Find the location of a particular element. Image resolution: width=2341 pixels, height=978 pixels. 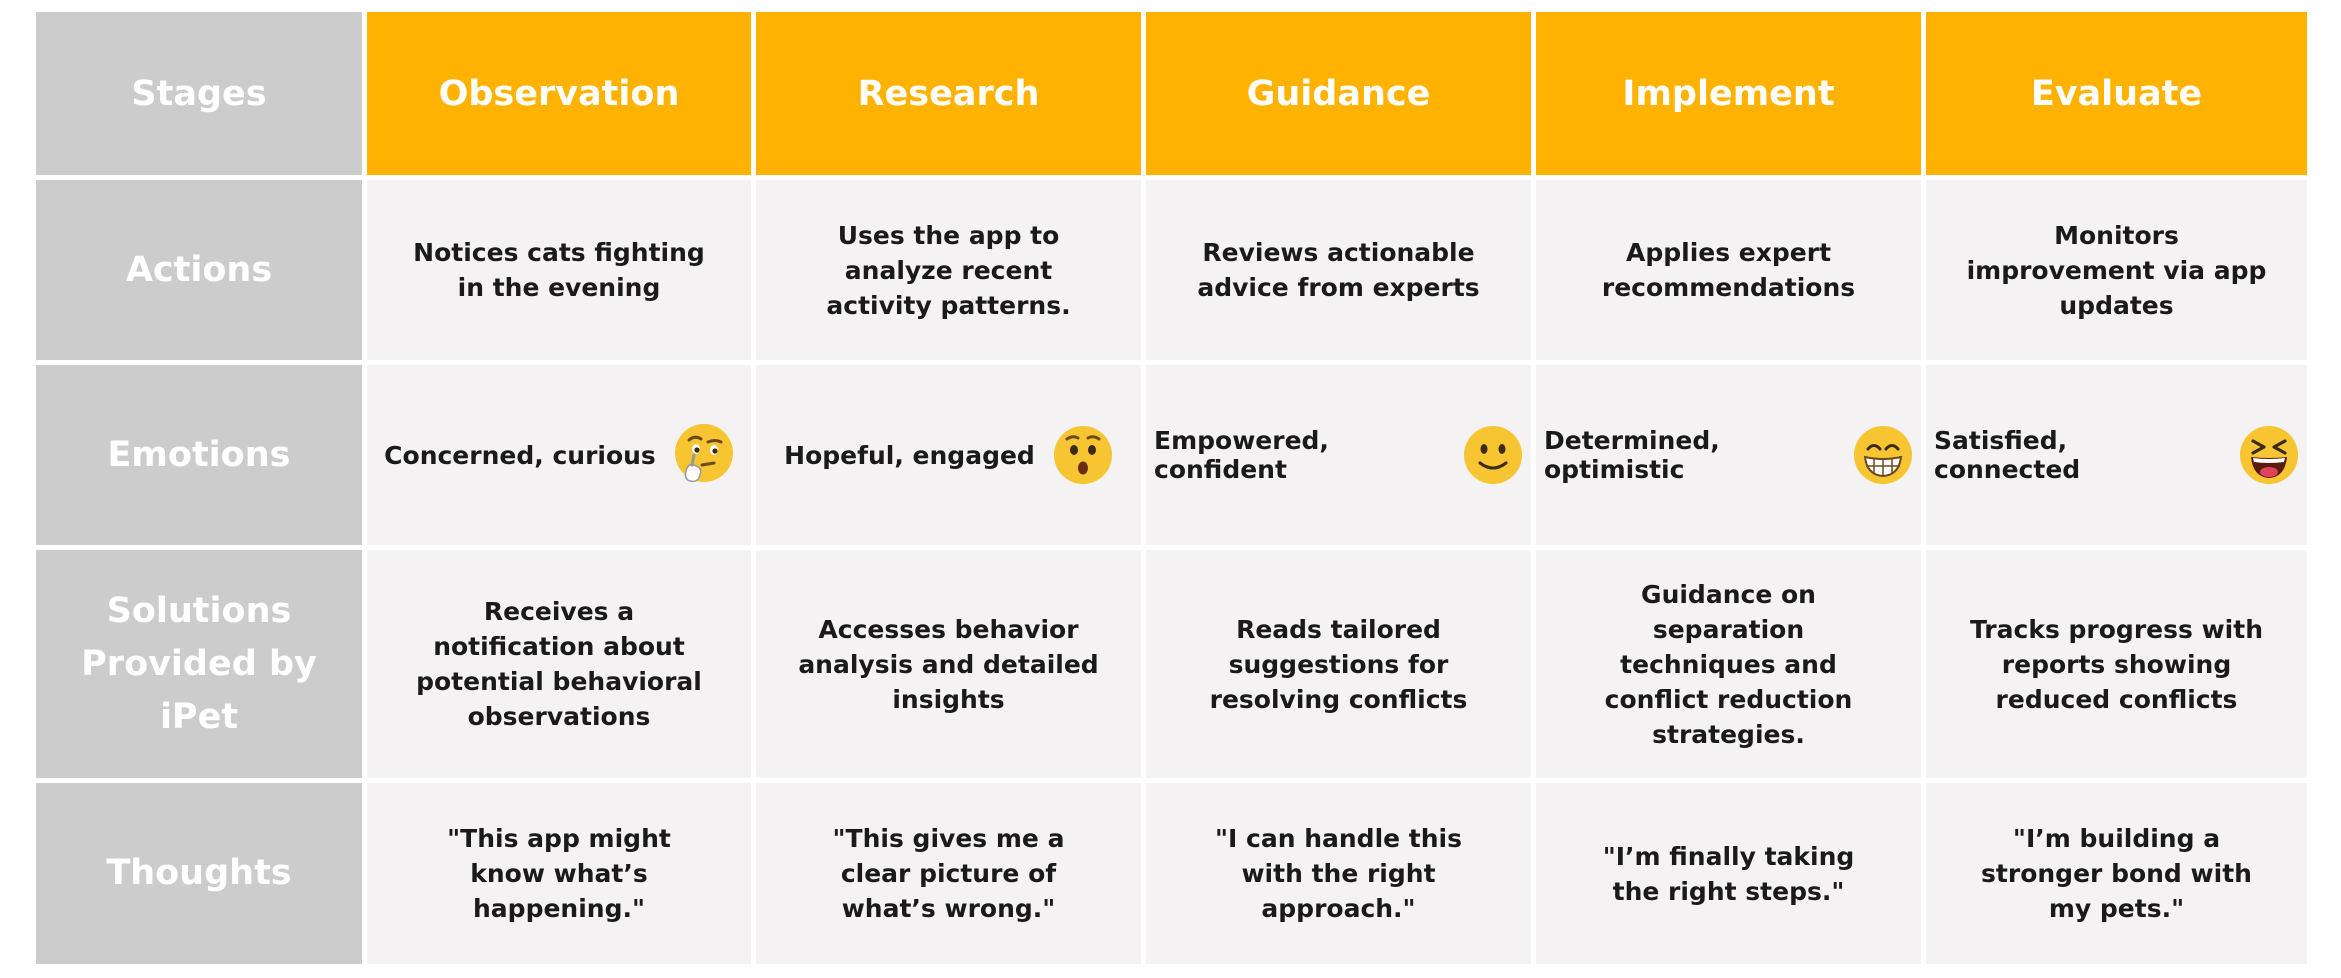

emotion-text: Determined, optimistic is located at coordinates (1632, 455).